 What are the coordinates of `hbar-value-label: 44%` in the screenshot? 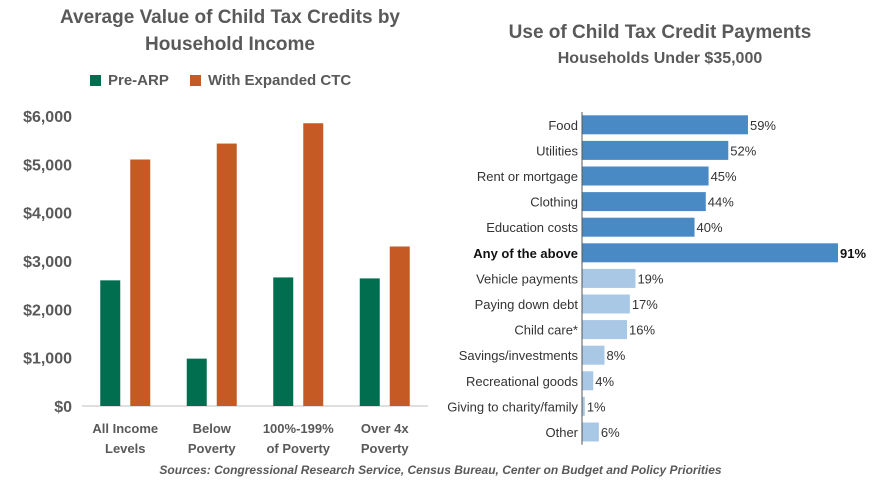 It's located at (721, 202).